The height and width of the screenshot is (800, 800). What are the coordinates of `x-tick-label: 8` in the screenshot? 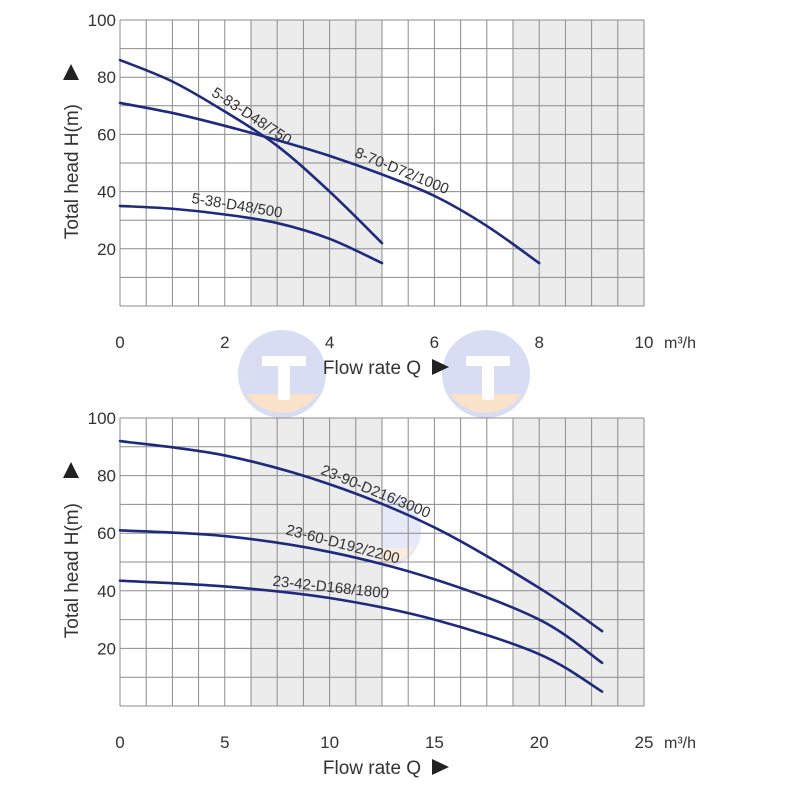 It's located at (538, 342).